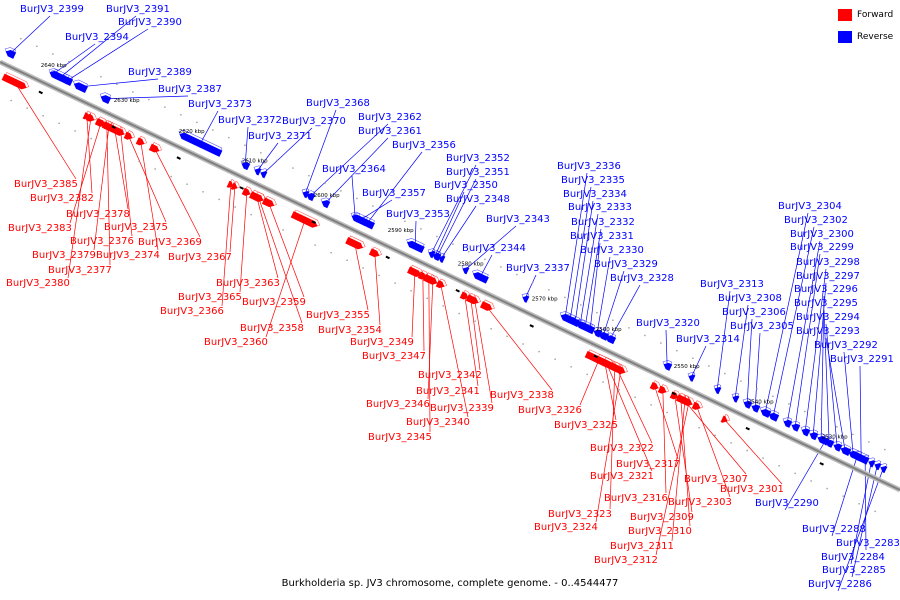  I want to click on reverse-gene-label: BurJV3_2362, so click(390, 117).